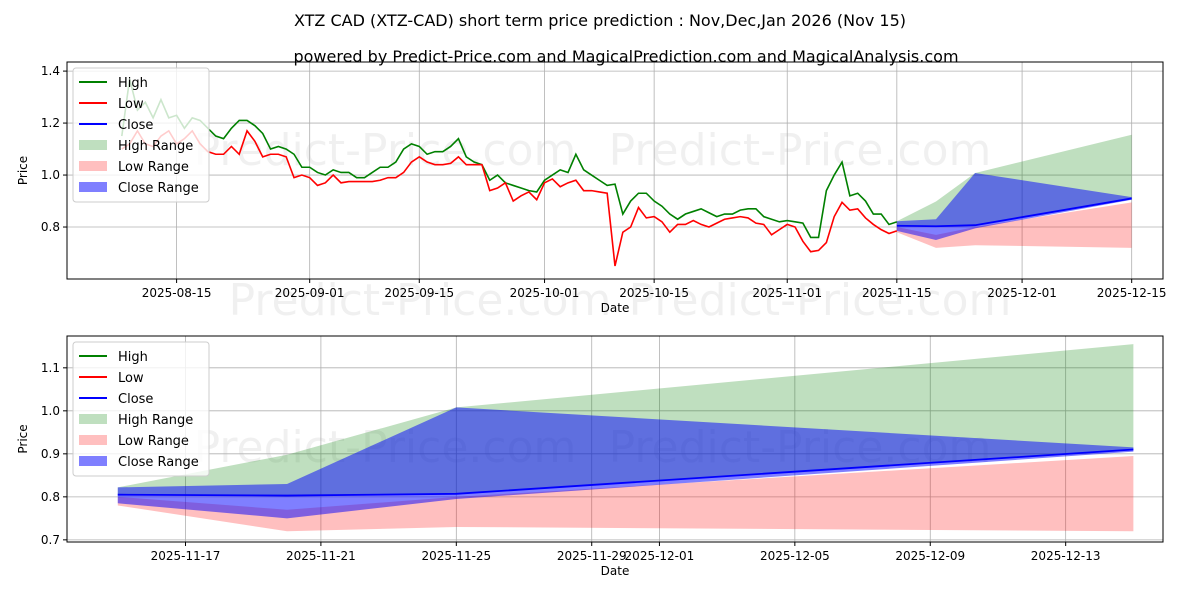 This screenshot has height=600, width=1200. Describe the element at coordinates (321, 556) in the screenshot. I see `x-tick-label: 2025-11-21` at that location.